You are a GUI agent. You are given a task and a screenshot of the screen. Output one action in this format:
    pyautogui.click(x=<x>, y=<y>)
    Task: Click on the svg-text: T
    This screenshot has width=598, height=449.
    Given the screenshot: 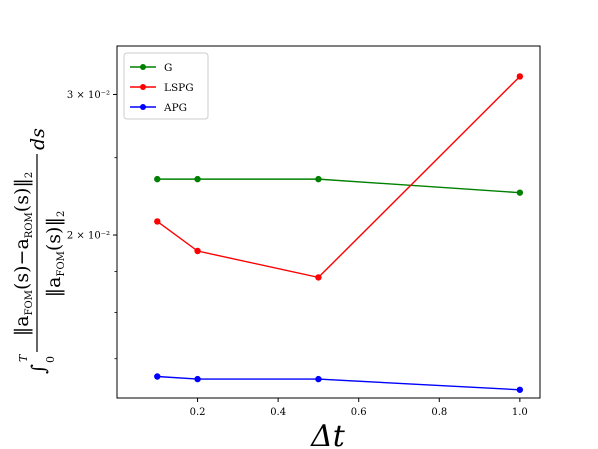 What is the action you would take?
    pyautogui.click(x=23, y=357)
    